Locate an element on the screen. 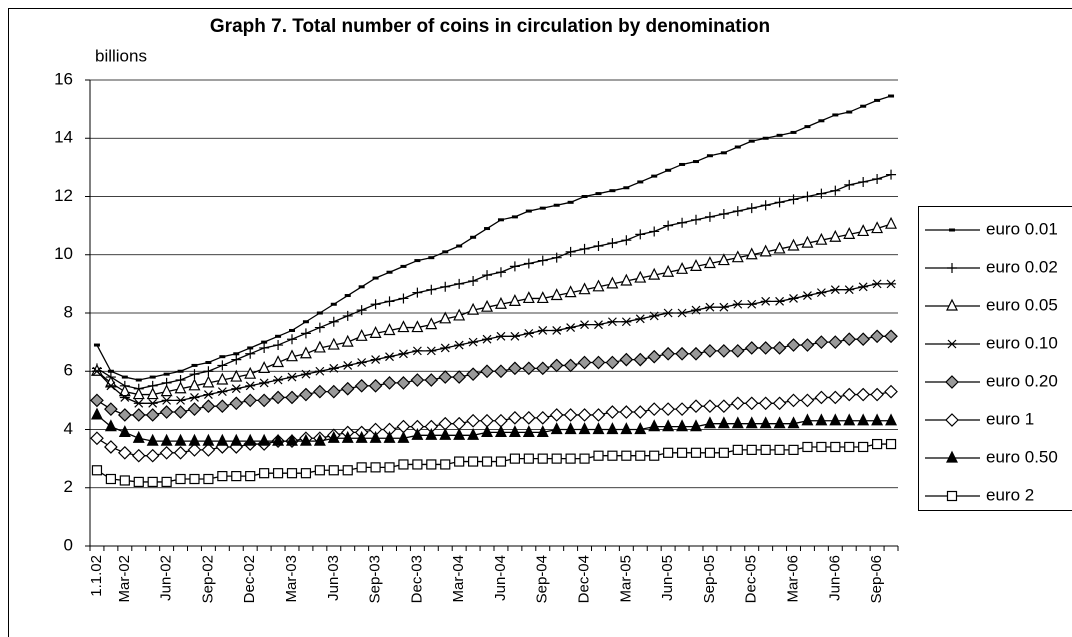  x-tick-label: Mar-05 is located at coordinates (625, 579).